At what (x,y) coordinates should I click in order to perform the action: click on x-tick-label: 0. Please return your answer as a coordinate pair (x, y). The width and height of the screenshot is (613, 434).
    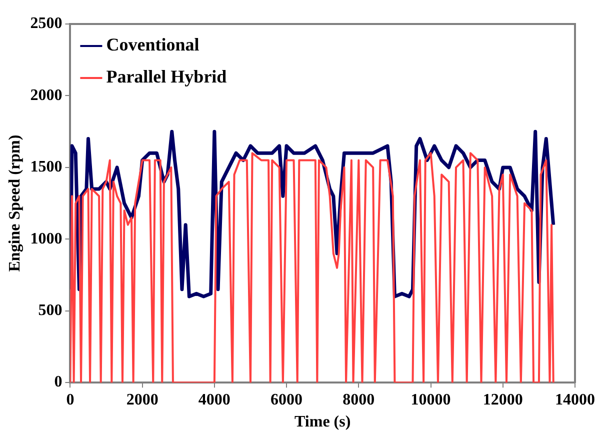
    Looking at the image, I should click on (70, 399).